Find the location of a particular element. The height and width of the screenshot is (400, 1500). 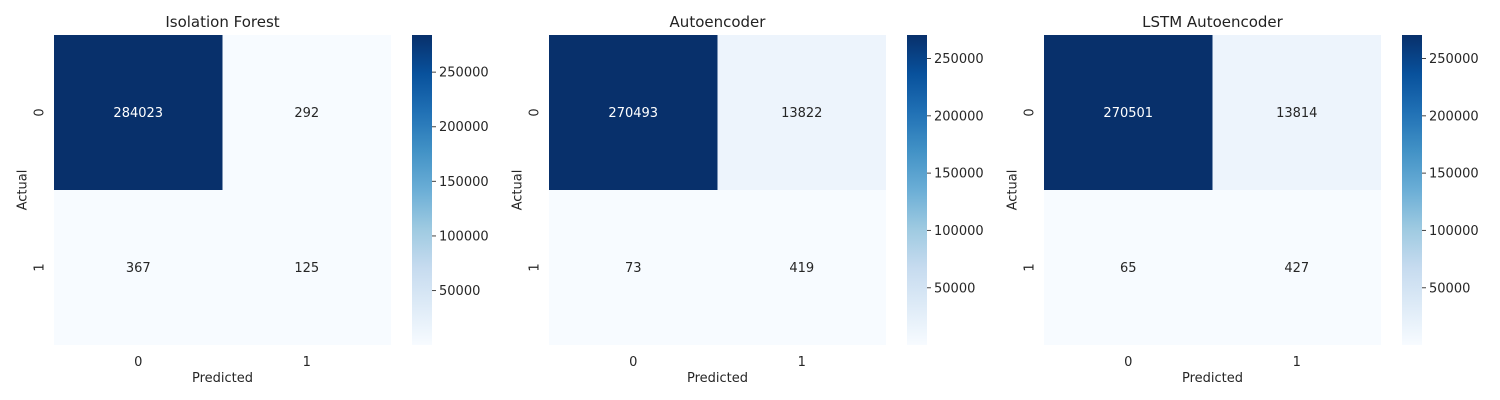

cell-value-label: 427 is located at coordinates (1296, 268).